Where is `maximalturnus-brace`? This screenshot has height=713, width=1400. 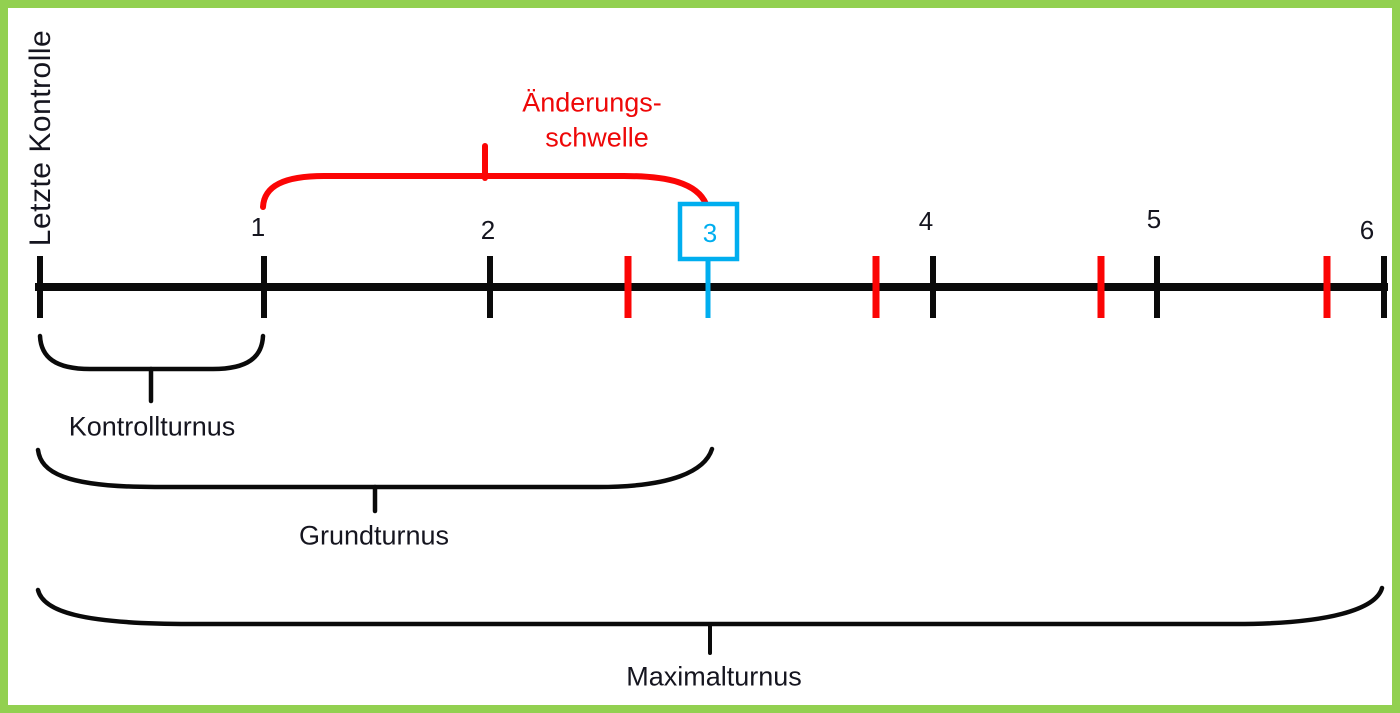
maximalturnus-brace is located at coordinates (710, 606).